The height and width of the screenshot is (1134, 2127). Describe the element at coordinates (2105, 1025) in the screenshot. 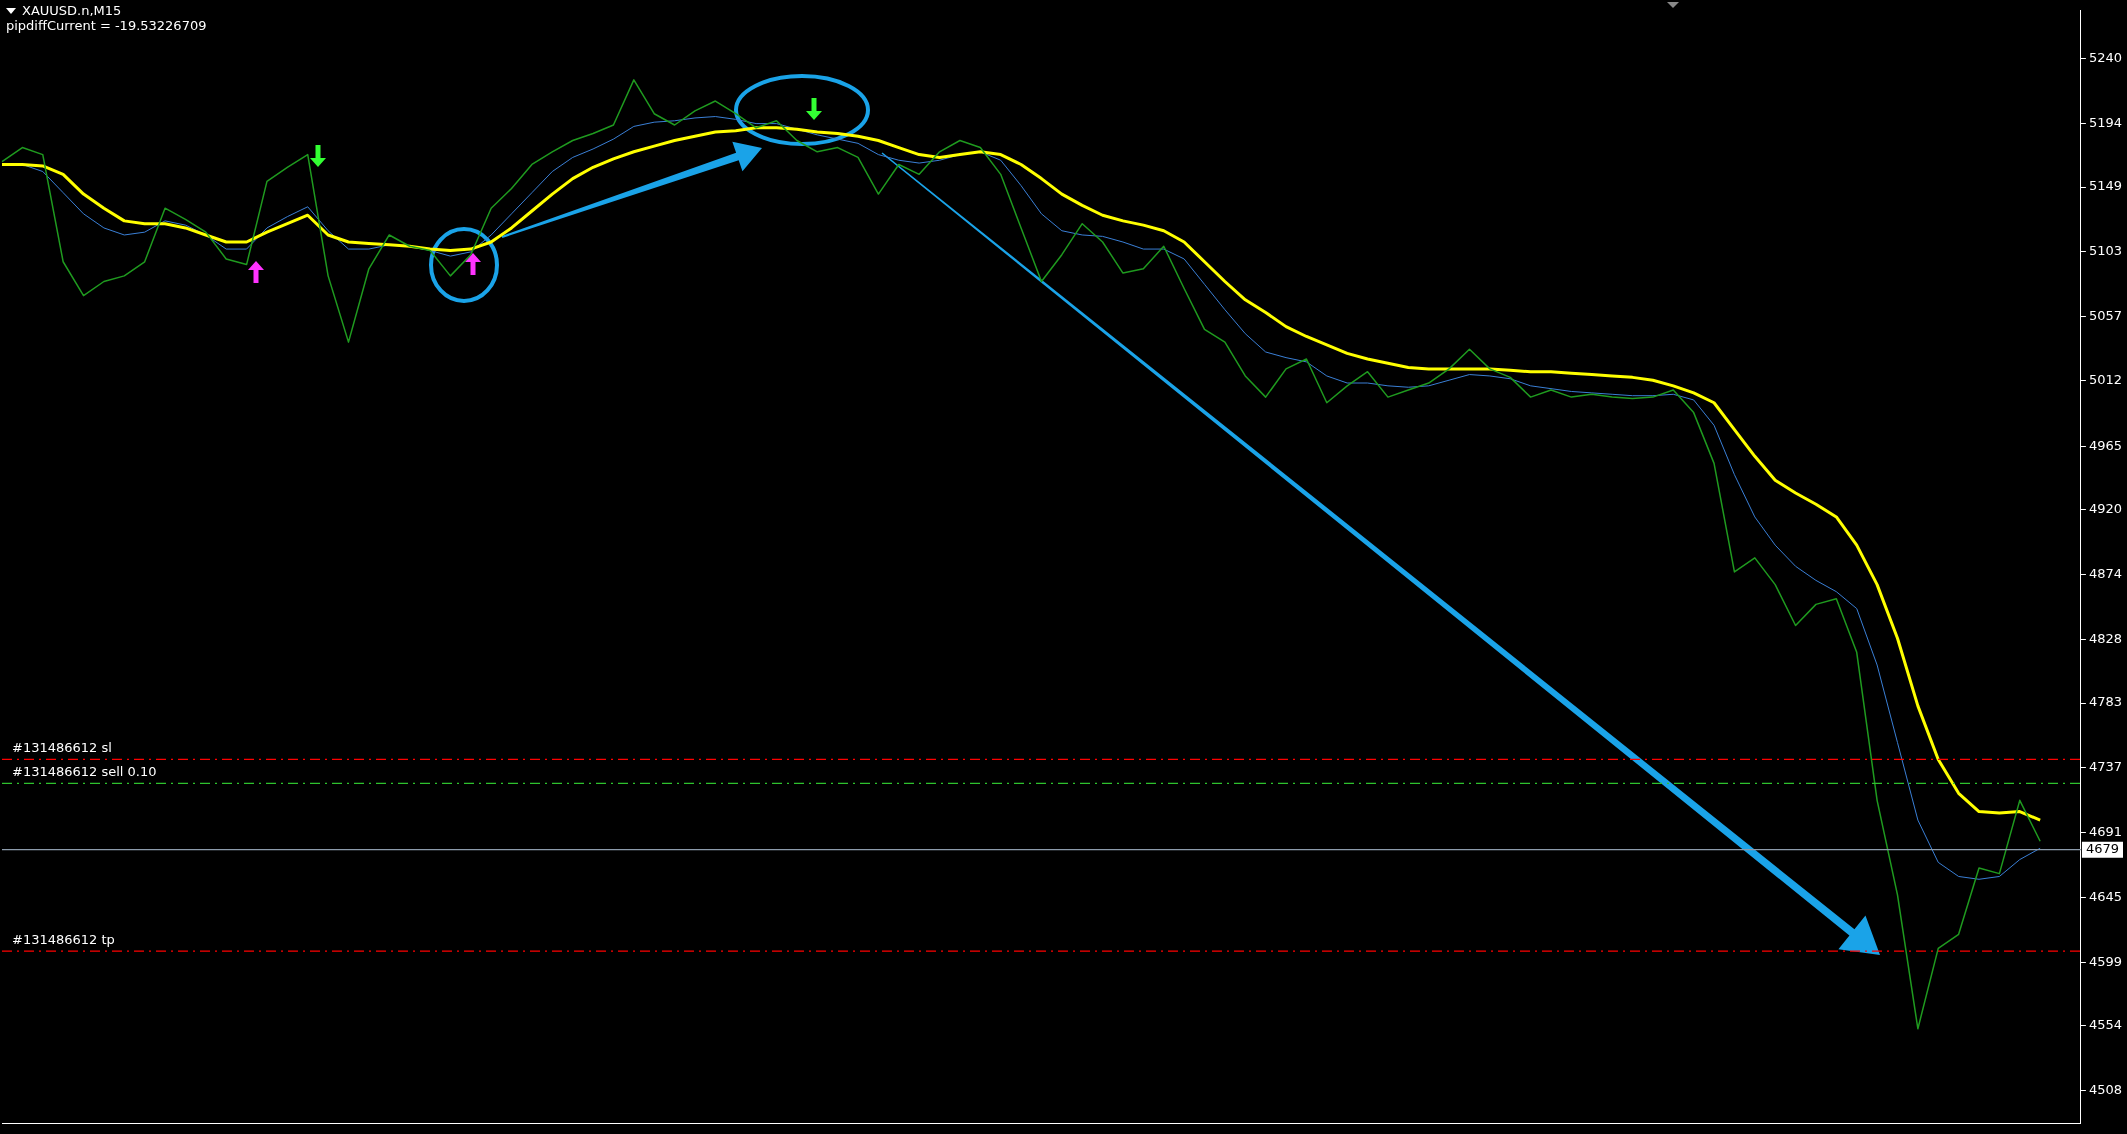

I see `y-tick-label: 4554` at that location.